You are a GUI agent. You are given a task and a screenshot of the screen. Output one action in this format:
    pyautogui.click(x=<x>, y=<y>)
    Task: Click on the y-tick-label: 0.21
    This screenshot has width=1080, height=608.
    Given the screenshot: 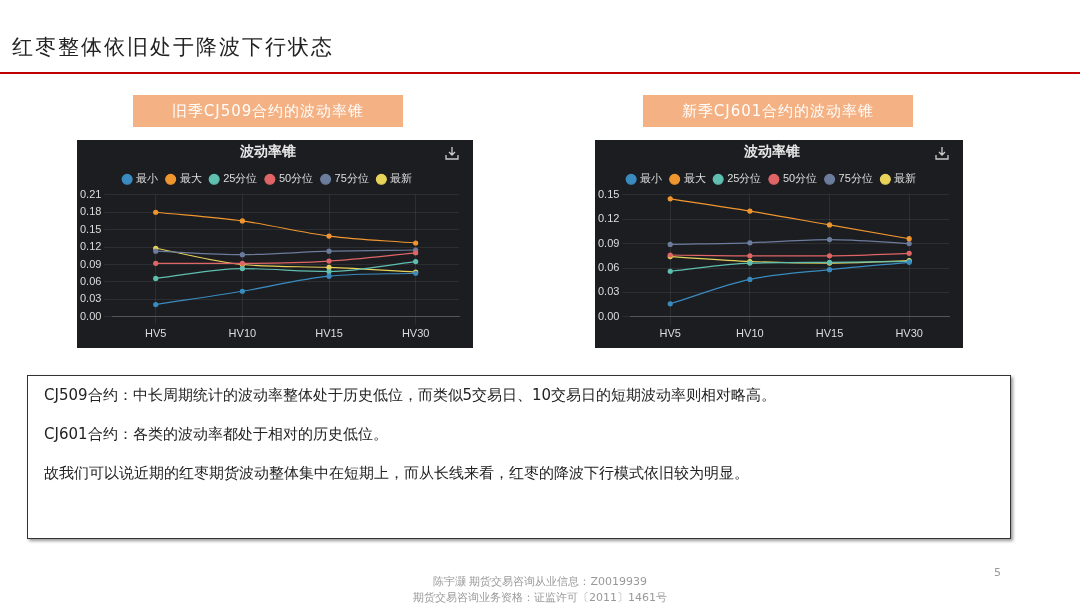 What is the action you would take?
    pyautogui.click(x=90, y=193)
    